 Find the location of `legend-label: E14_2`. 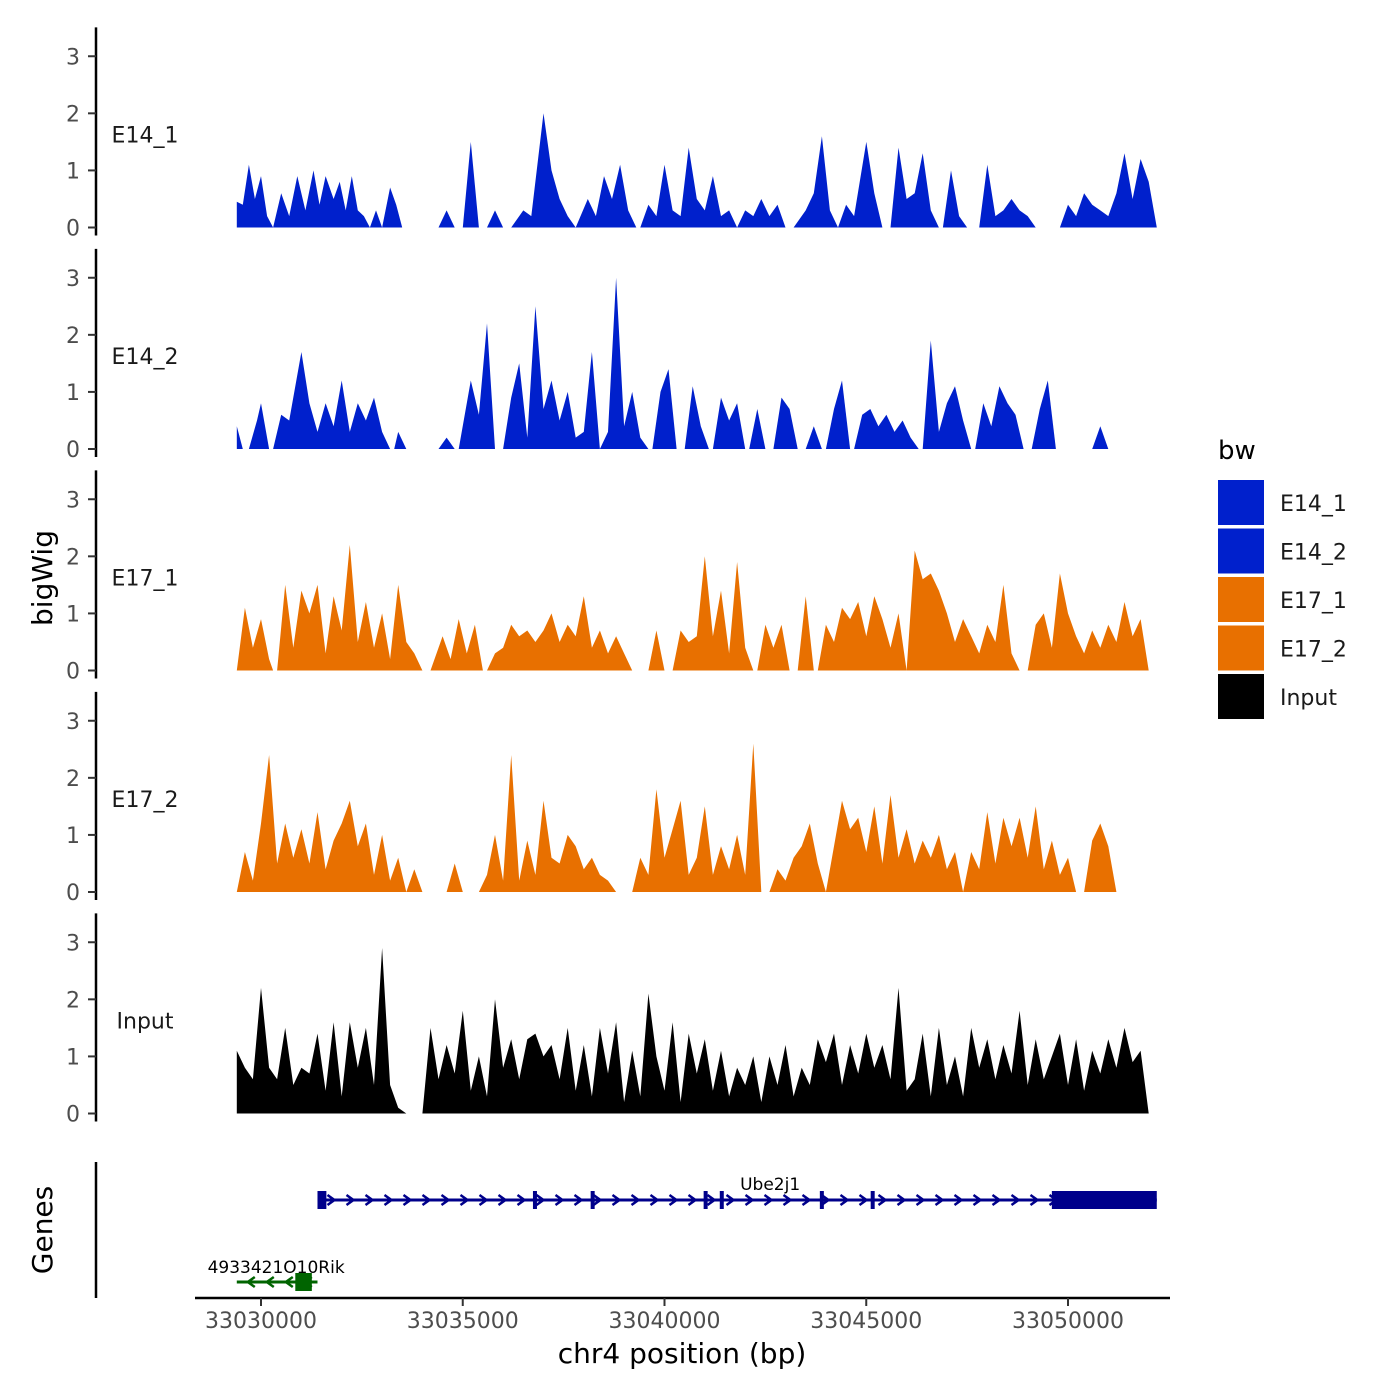

legend-label: E14_2 is located at coordinates (1313, 553).